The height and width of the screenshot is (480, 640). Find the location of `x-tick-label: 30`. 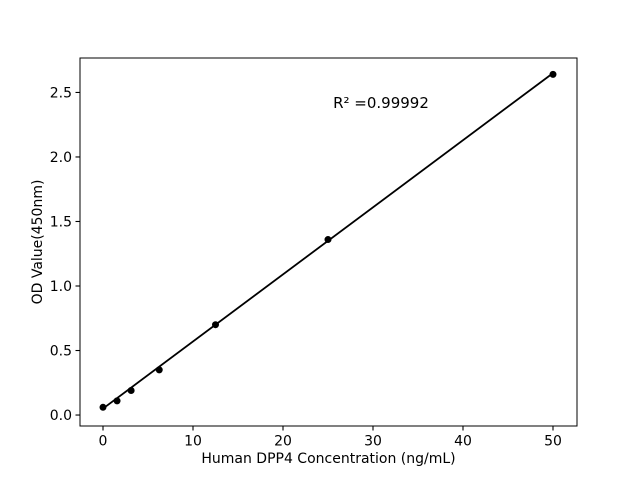

x-tick-label: 30 is located at coordinates (373, 442).